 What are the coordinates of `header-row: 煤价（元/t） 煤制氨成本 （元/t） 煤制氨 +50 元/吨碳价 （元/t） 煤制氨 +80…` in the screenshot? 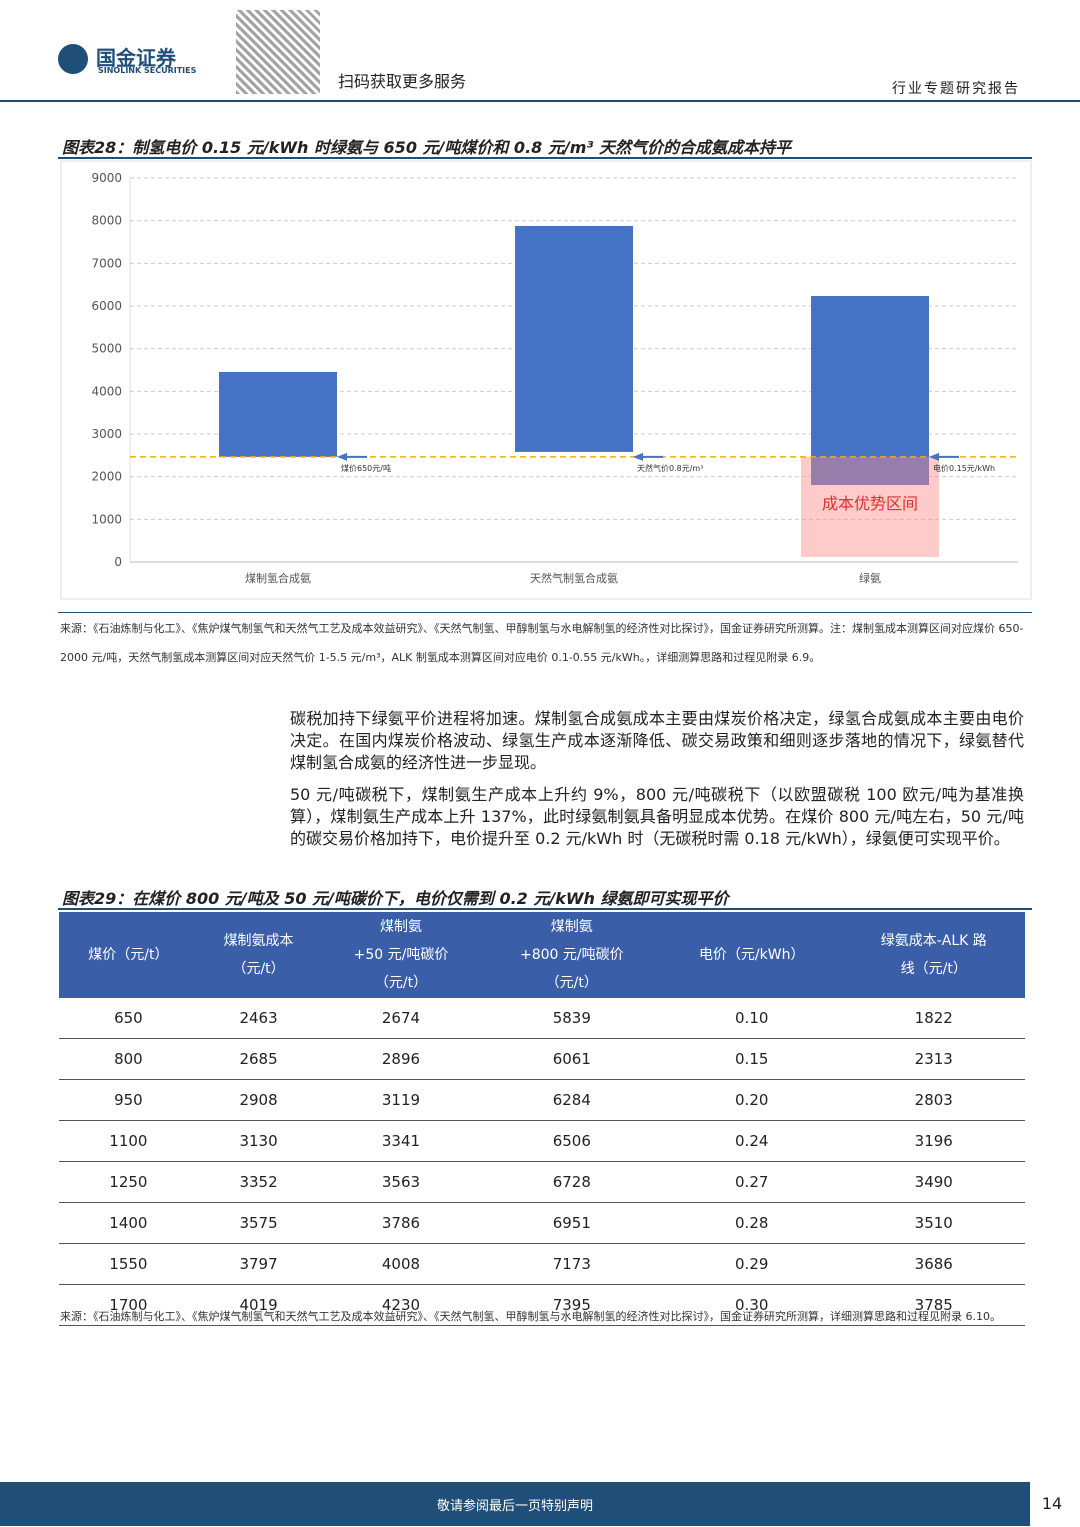 It's located at (542, 955).